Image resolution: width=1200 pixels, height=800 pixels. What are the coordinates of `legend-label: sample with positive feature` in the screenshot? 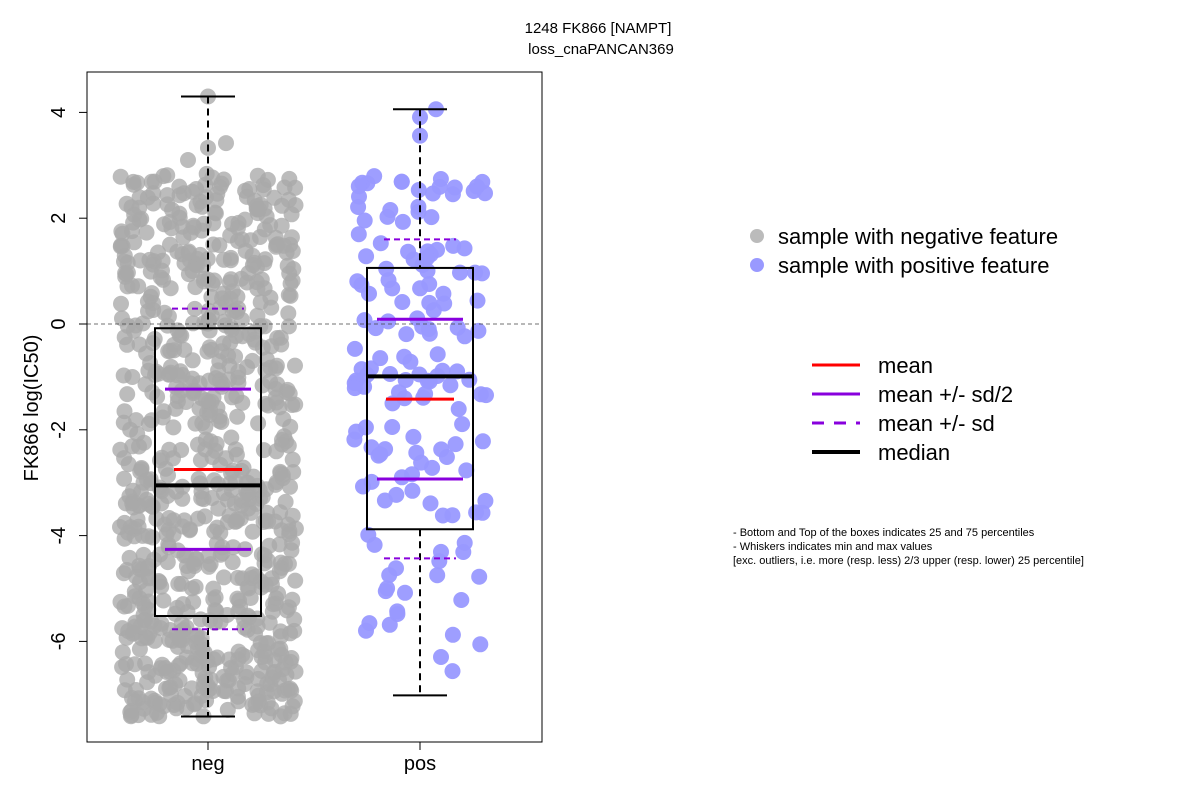 It's located at (913, 265).